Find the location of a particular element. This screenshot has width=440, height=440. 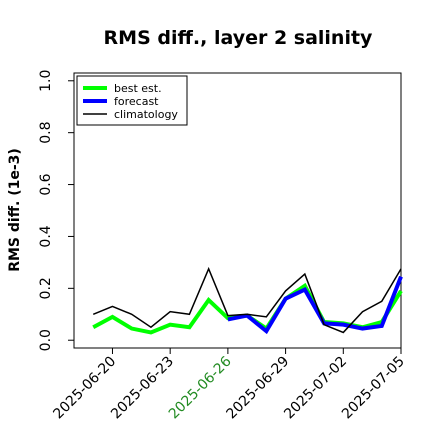

y-tick-label: 1.0 is located at coordinates (46, 81).